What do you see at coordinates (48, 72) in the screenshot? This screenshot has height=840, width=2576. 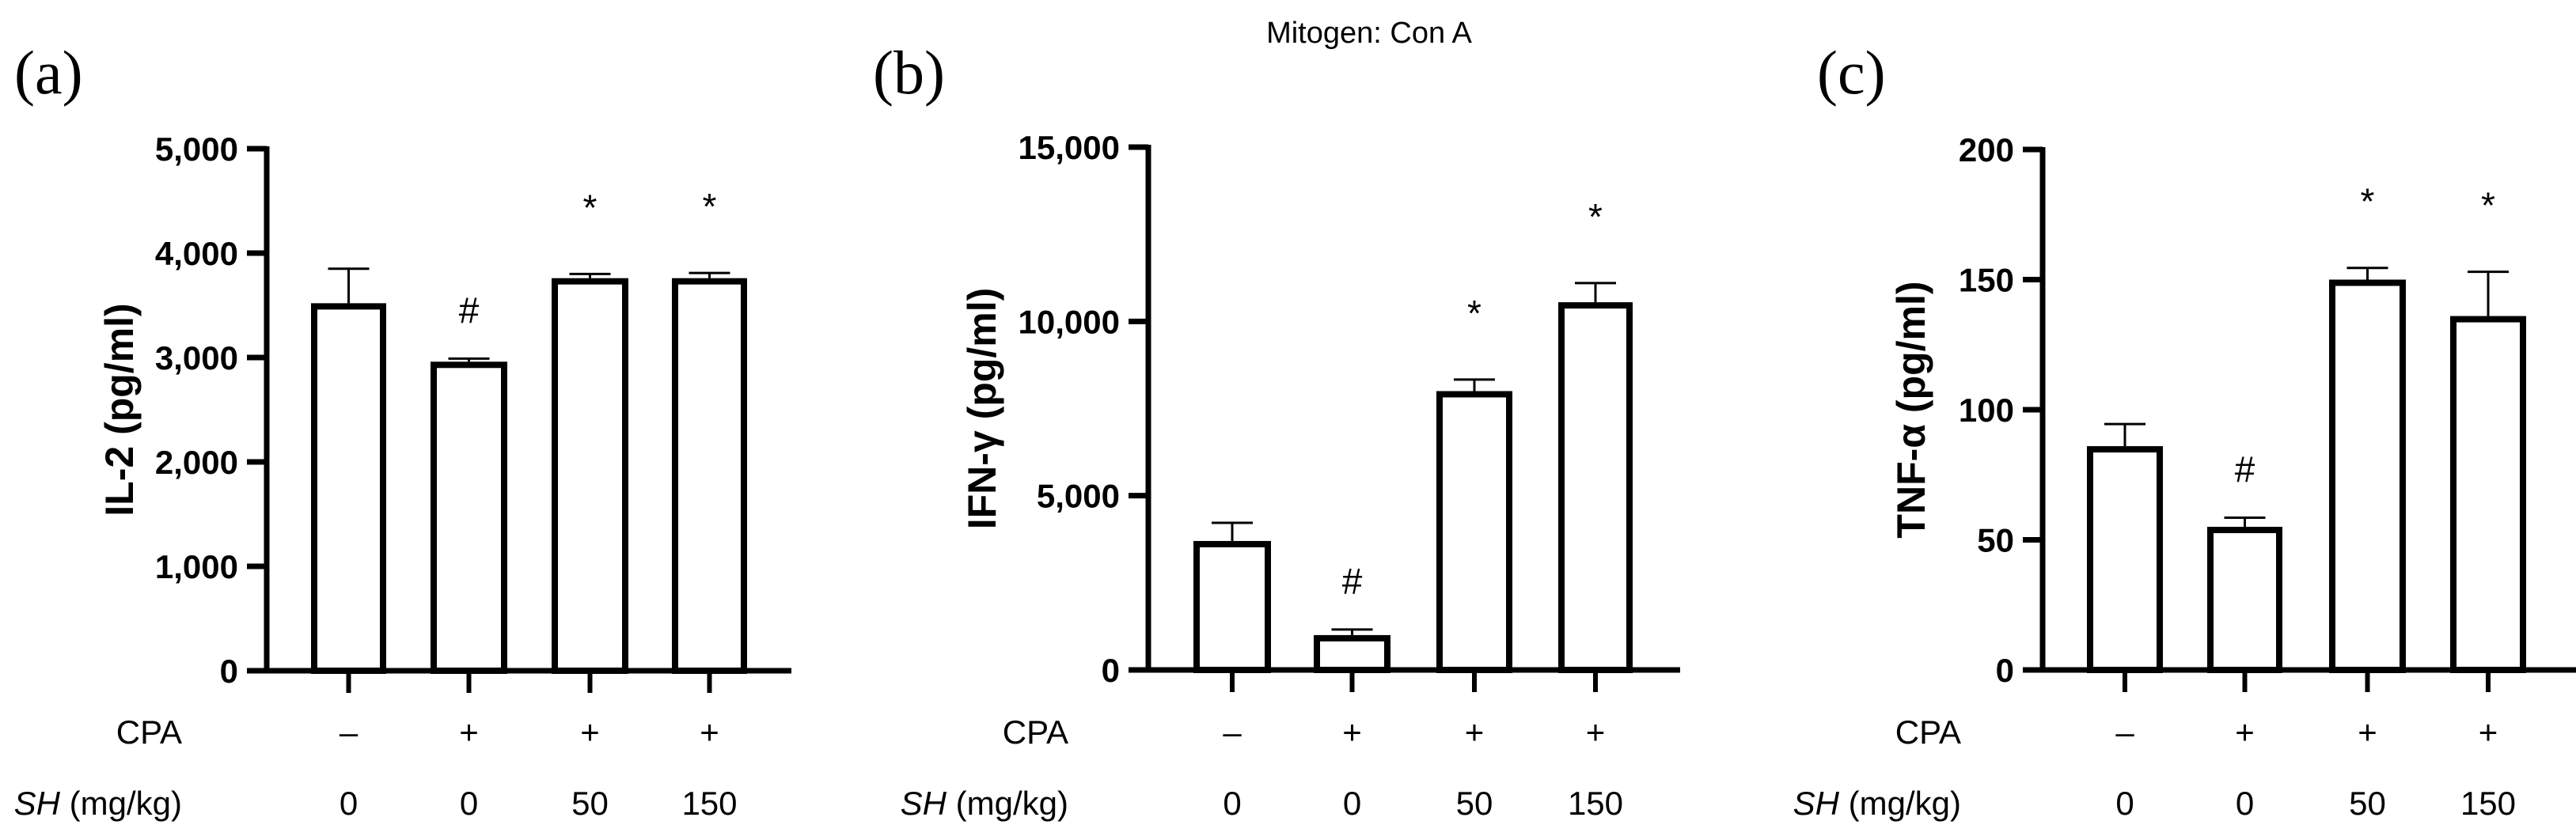 I see `panel-label: (a)` at bounding box center [48, 72].